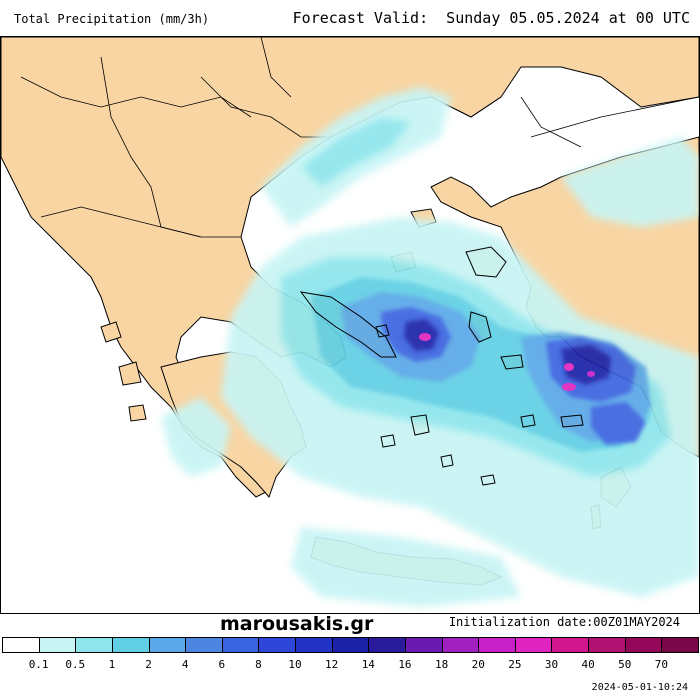 Image resolution: width=700 pixels, height=700 pixels. What do you see at coordinates (630, 182) in the screenshot?
I see `precip-light-east` at bounding box center [630, 182].